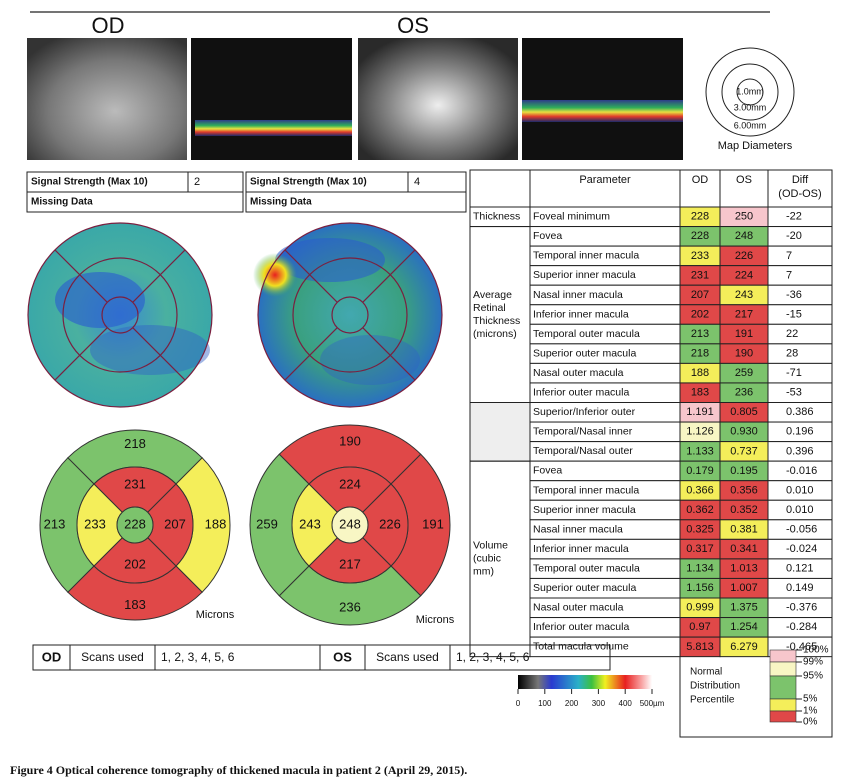 The image size is (841, 784). What do you see at coordinates (744, 354) in the screenshot?
I see `os-value: 190` at bounding box center [744, 354].